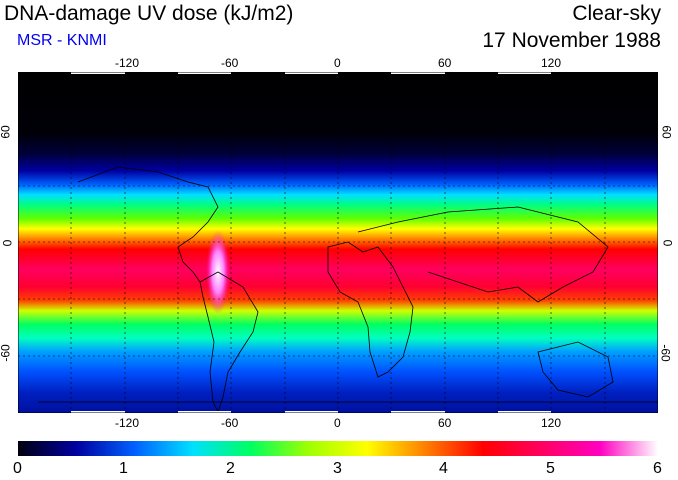  I want to click on colorbar-label: 5, so click(550, 468).